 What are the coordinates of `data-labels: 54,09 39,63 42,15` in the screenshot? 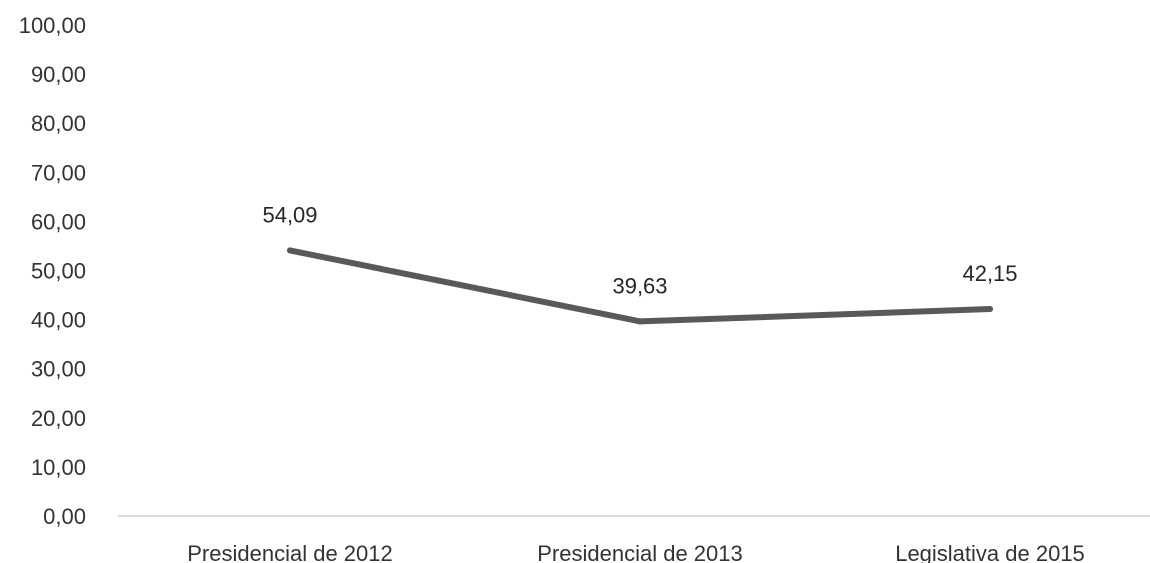 It's located at (639, 250).